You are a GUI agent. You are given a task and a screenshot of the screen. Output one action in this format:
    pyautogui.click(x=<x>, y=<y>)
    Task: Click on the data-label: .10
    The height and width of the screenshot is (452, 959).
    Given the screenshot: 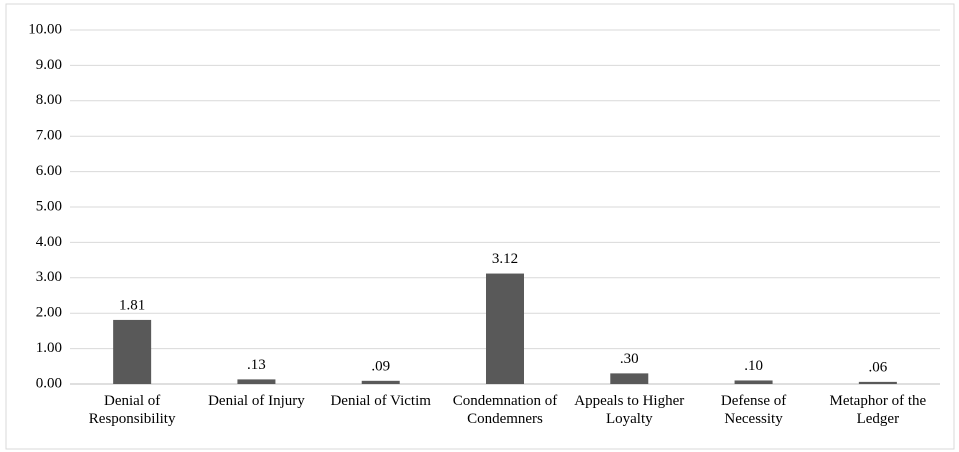 What is the action you would take?
    pyautogui.click(x=753, y=366)
    